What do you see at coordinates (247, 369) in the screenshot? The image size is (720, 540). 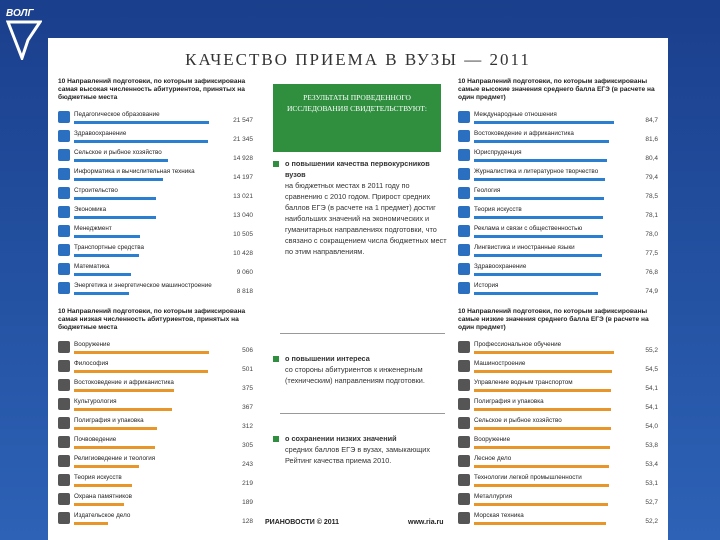 I see `item-value: 501` at bounding box center [247, 369].